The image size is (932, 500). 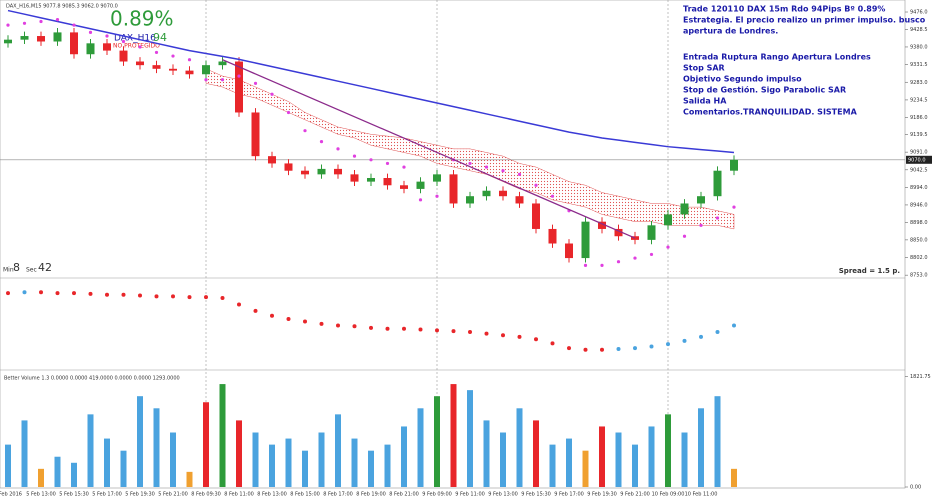 What do you see at coordinates (569, 495) in the screenshot?
I see `x-tick-label: 9 Feb 17:00` at bounding box center [569, 495].